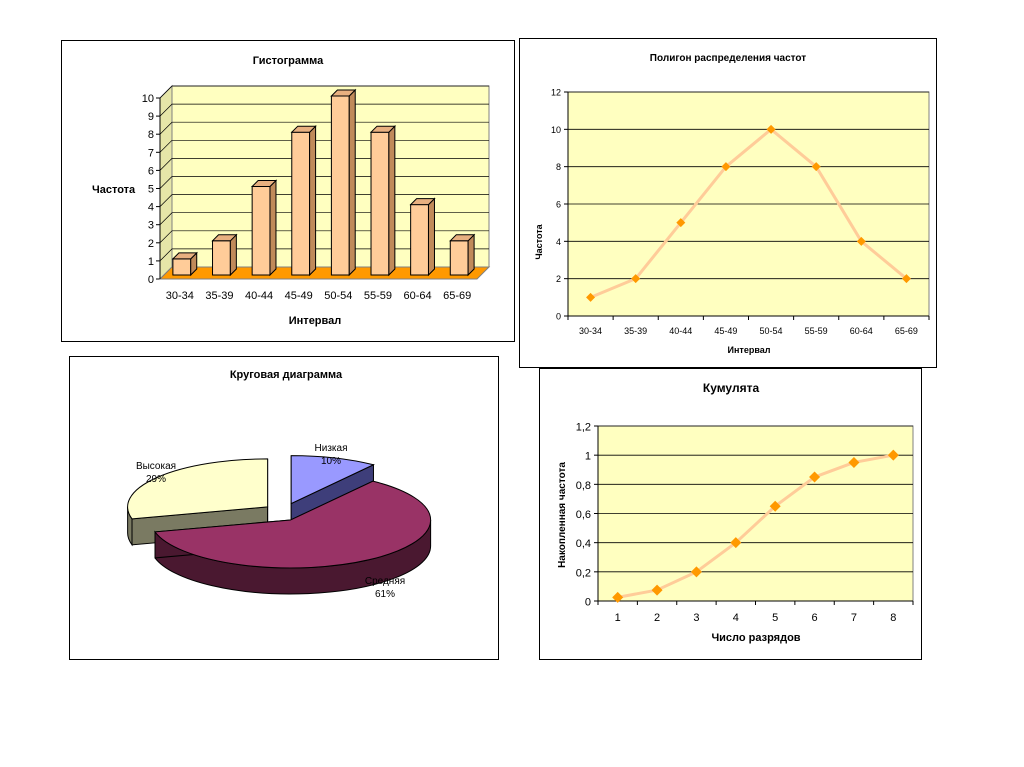 The height and width of the screenshot is (767, 1024). I want to click on cumulative-xlabel: Число разрядов, so click(755, 638).